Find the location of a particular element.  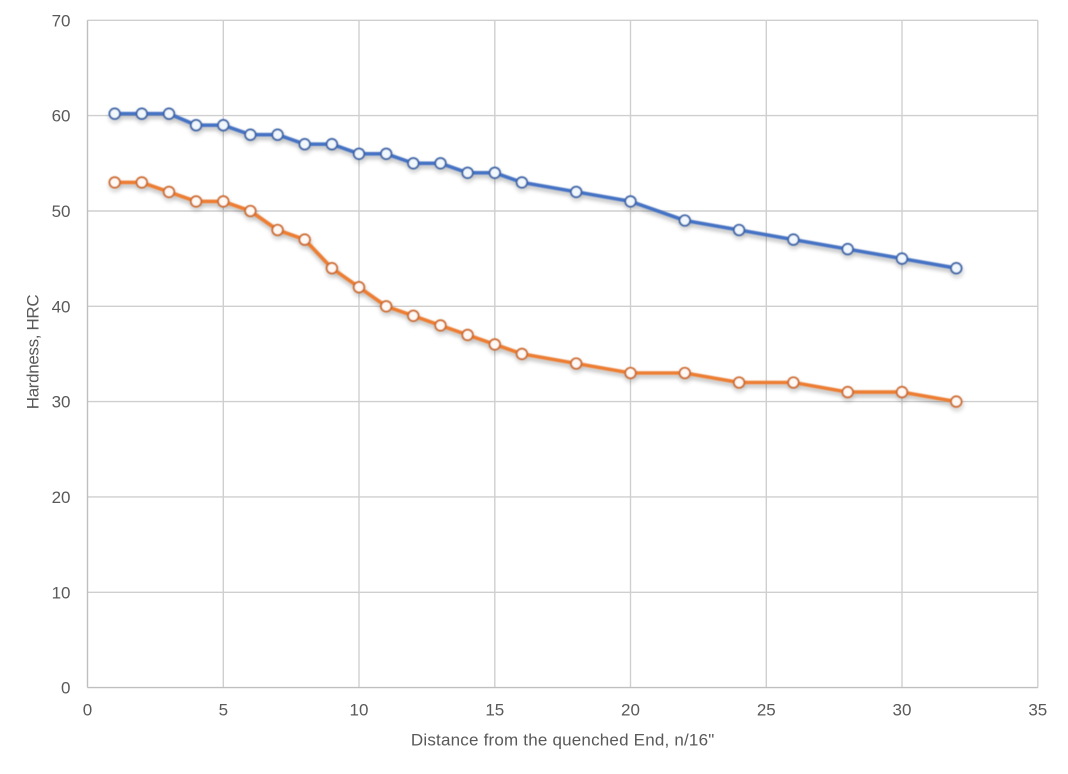

svg-text: 50 is located at coordinates (61, 211).